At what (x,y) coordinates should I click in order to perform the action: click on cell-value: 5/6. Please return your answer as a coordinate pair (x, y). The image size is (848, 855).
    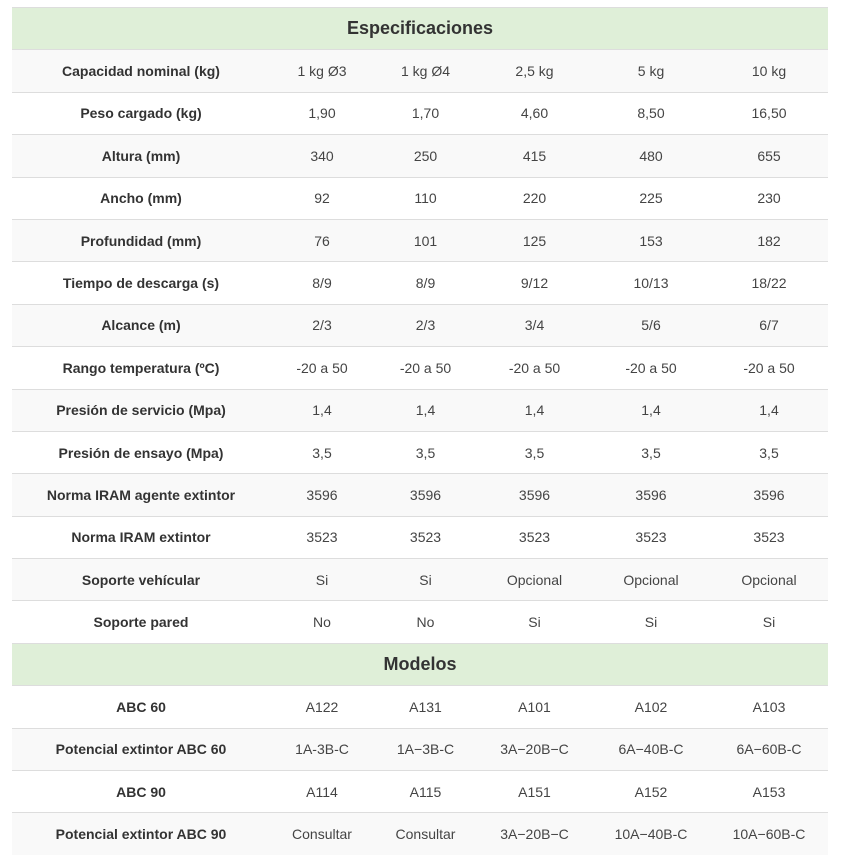
    Looking at the image, I should click on (651, 325).